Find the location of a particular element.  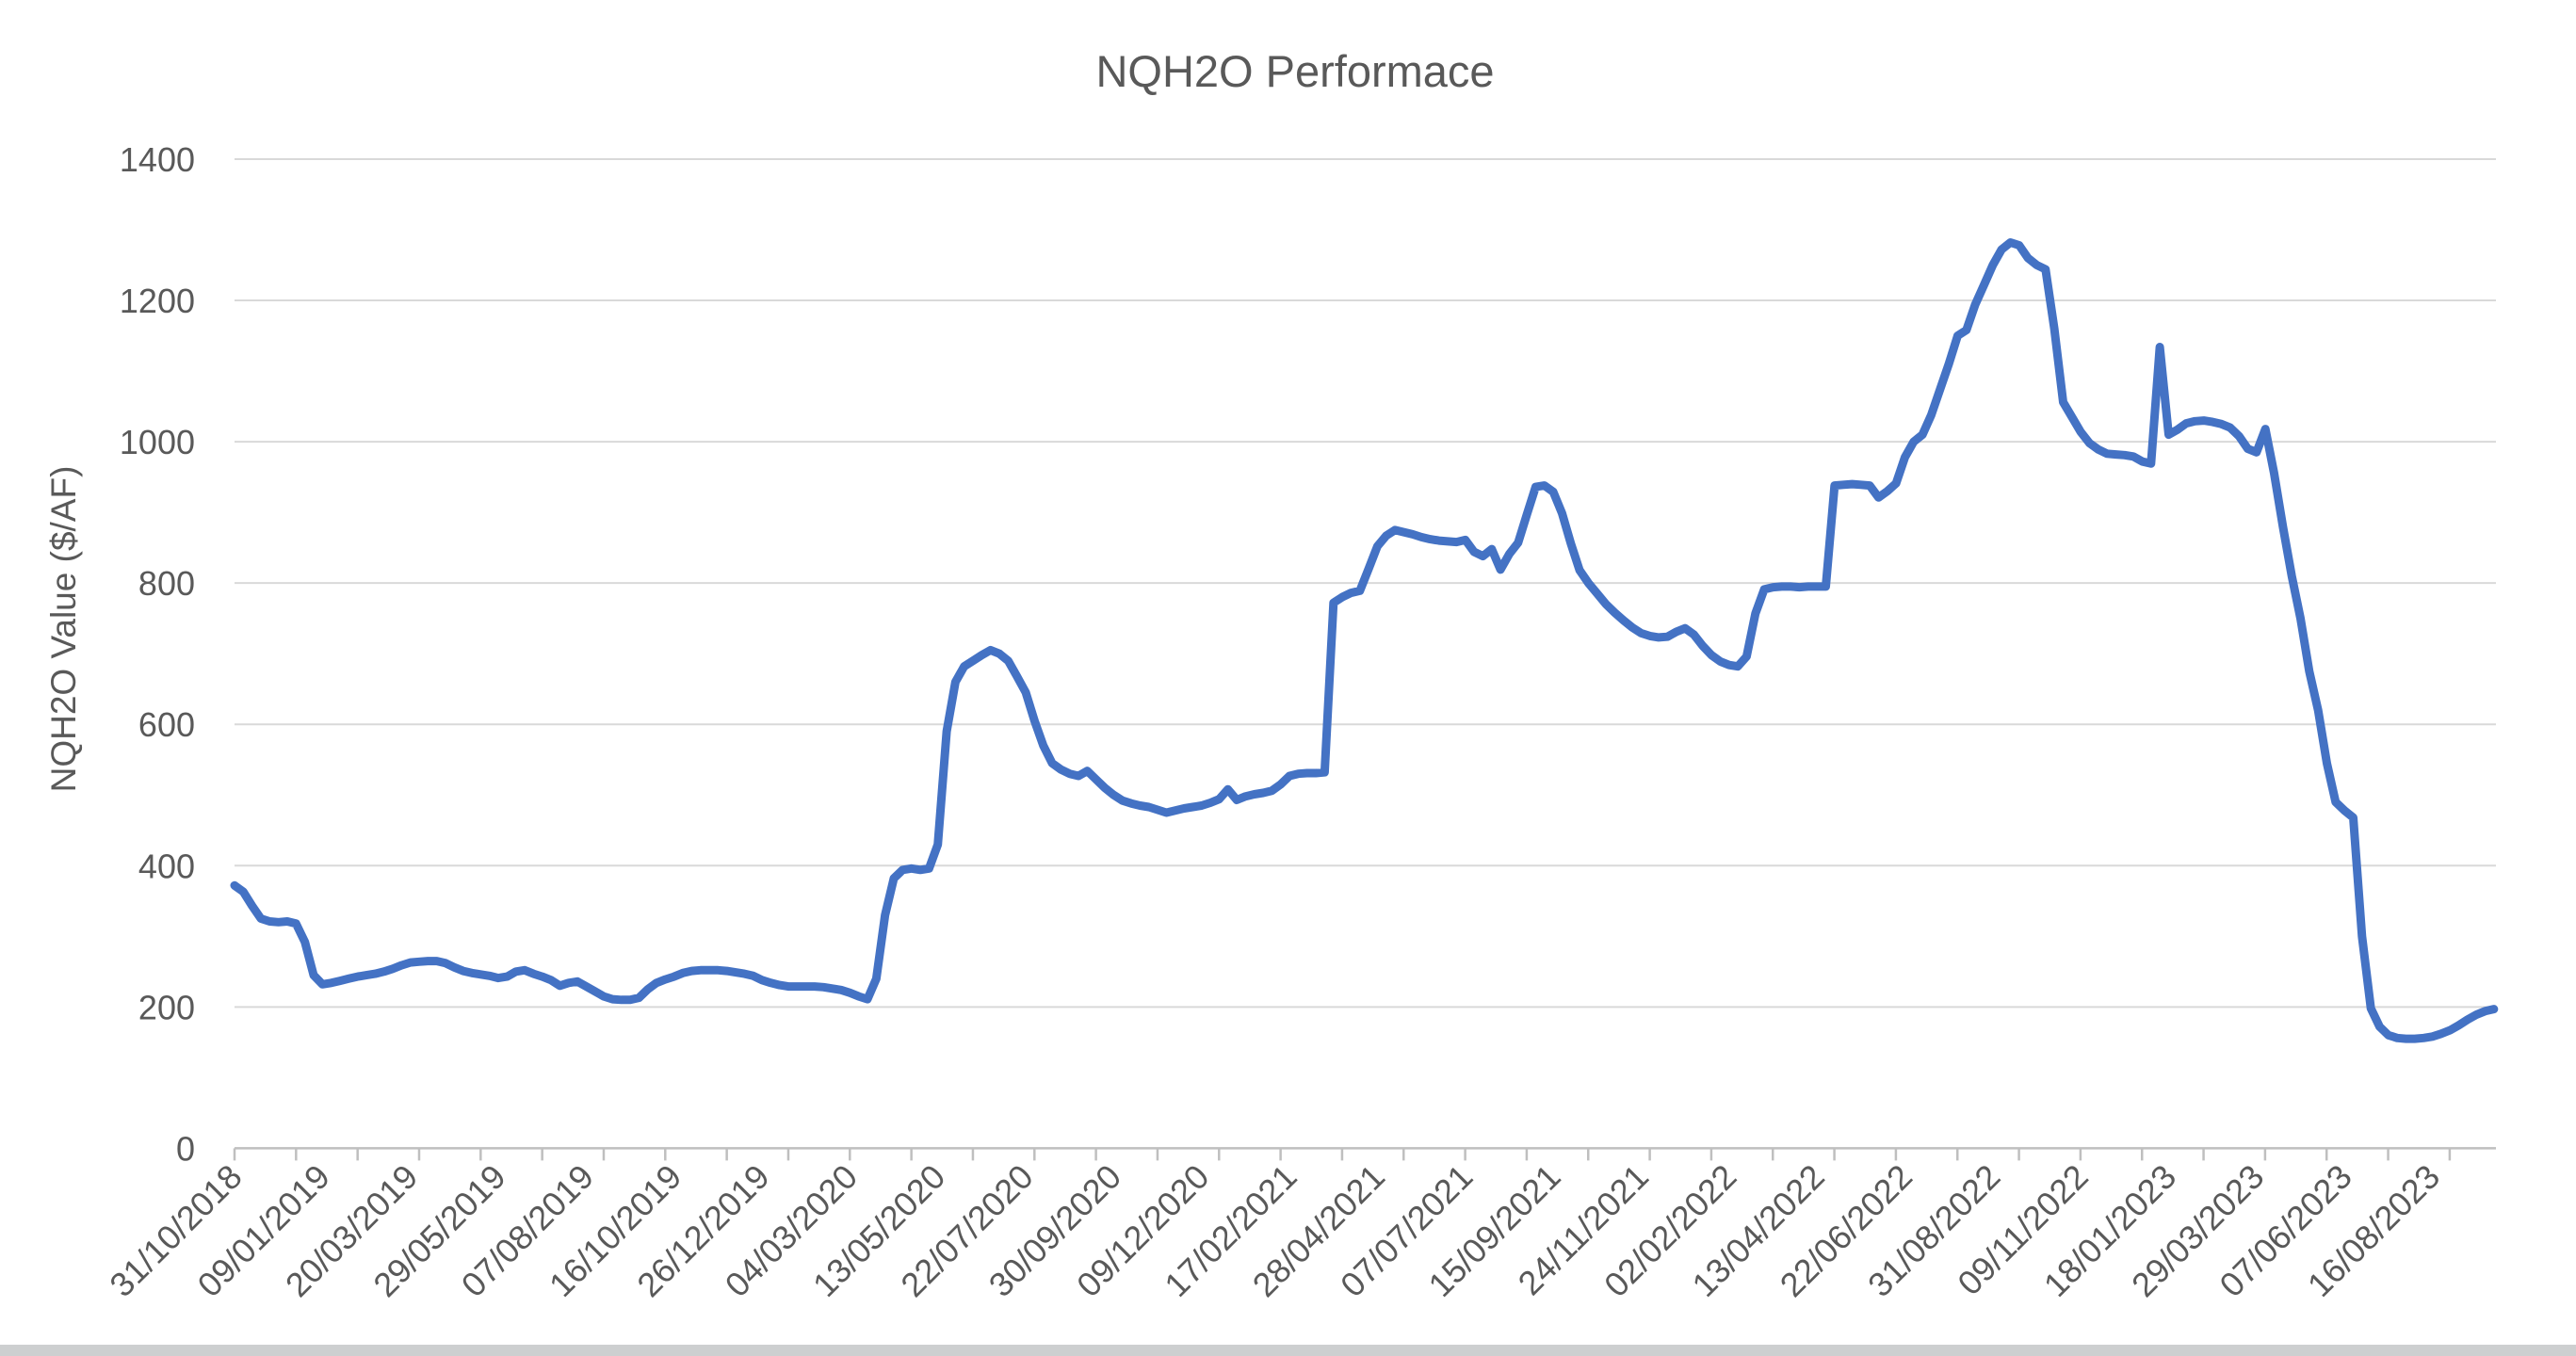

y-tick-label: 800 is located at coordinates (166, 583).